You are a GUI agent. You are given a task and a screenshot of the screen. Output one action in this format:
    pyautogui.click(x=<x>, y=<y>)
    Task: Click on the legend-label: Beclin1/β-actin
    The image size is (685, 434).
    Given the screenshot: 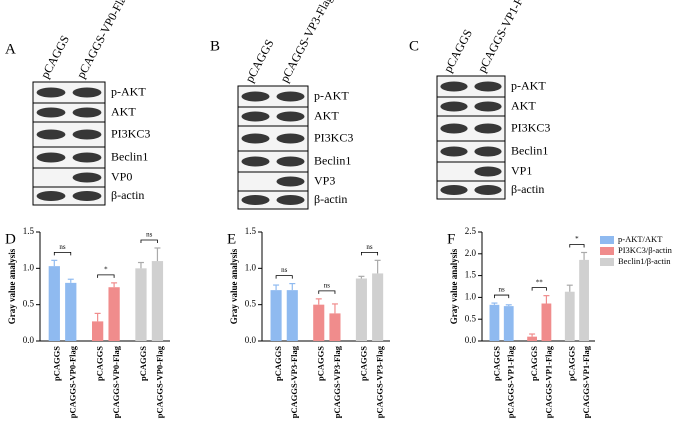 What is the action you would take?
    pyautogui.click(x=644, y=261)
    